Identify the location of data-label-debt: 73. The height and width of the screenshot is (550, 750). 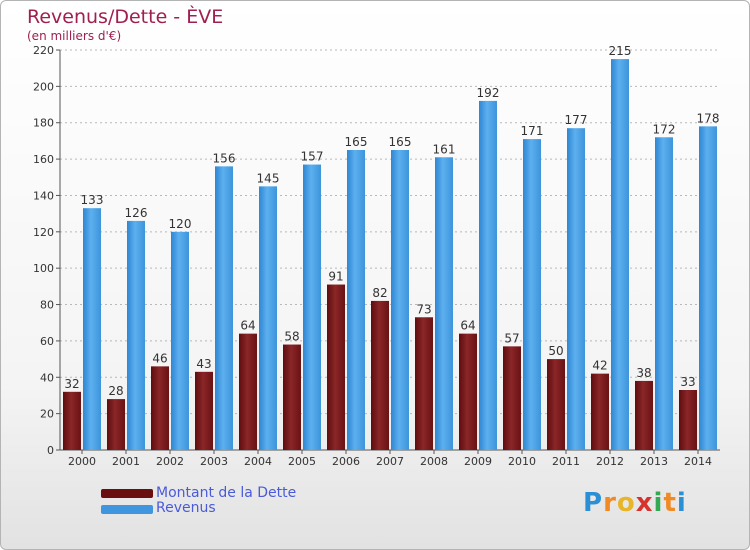
(423, 309).